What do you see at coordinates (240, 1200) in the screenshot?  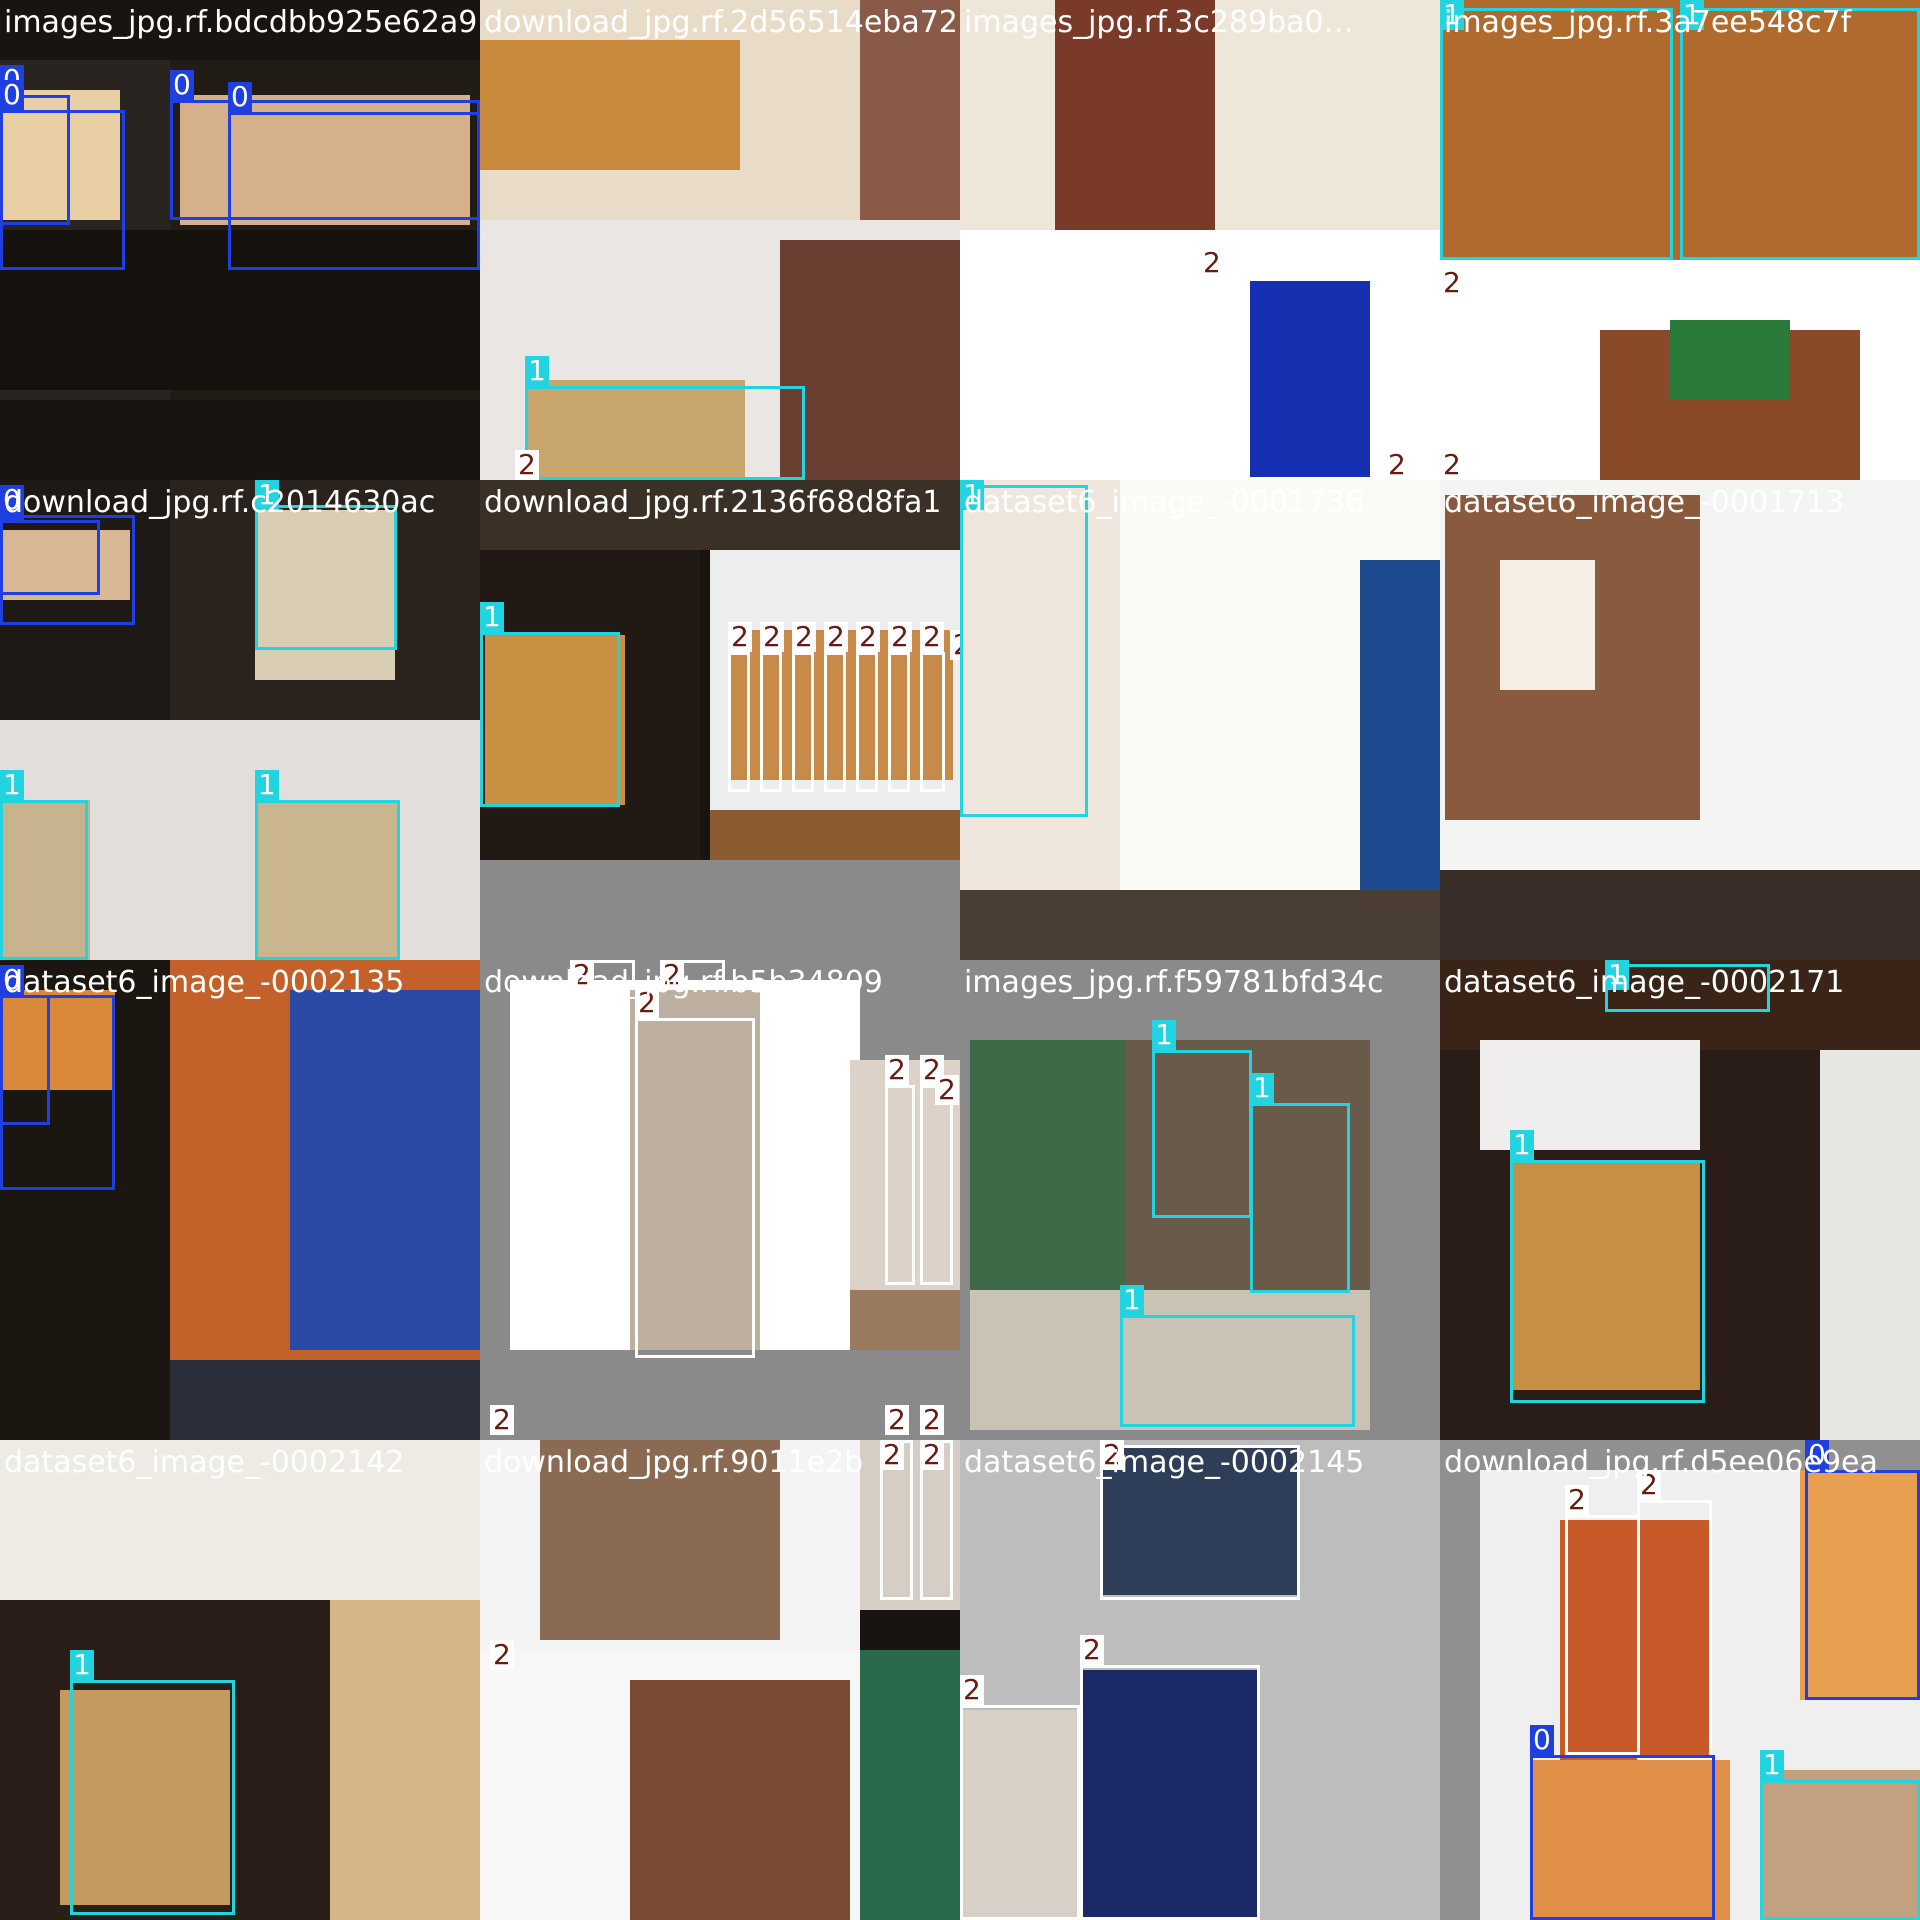 I see `mosaic-tile: 00dataset6_image_-0002135` at bounding box center [240, 1200].